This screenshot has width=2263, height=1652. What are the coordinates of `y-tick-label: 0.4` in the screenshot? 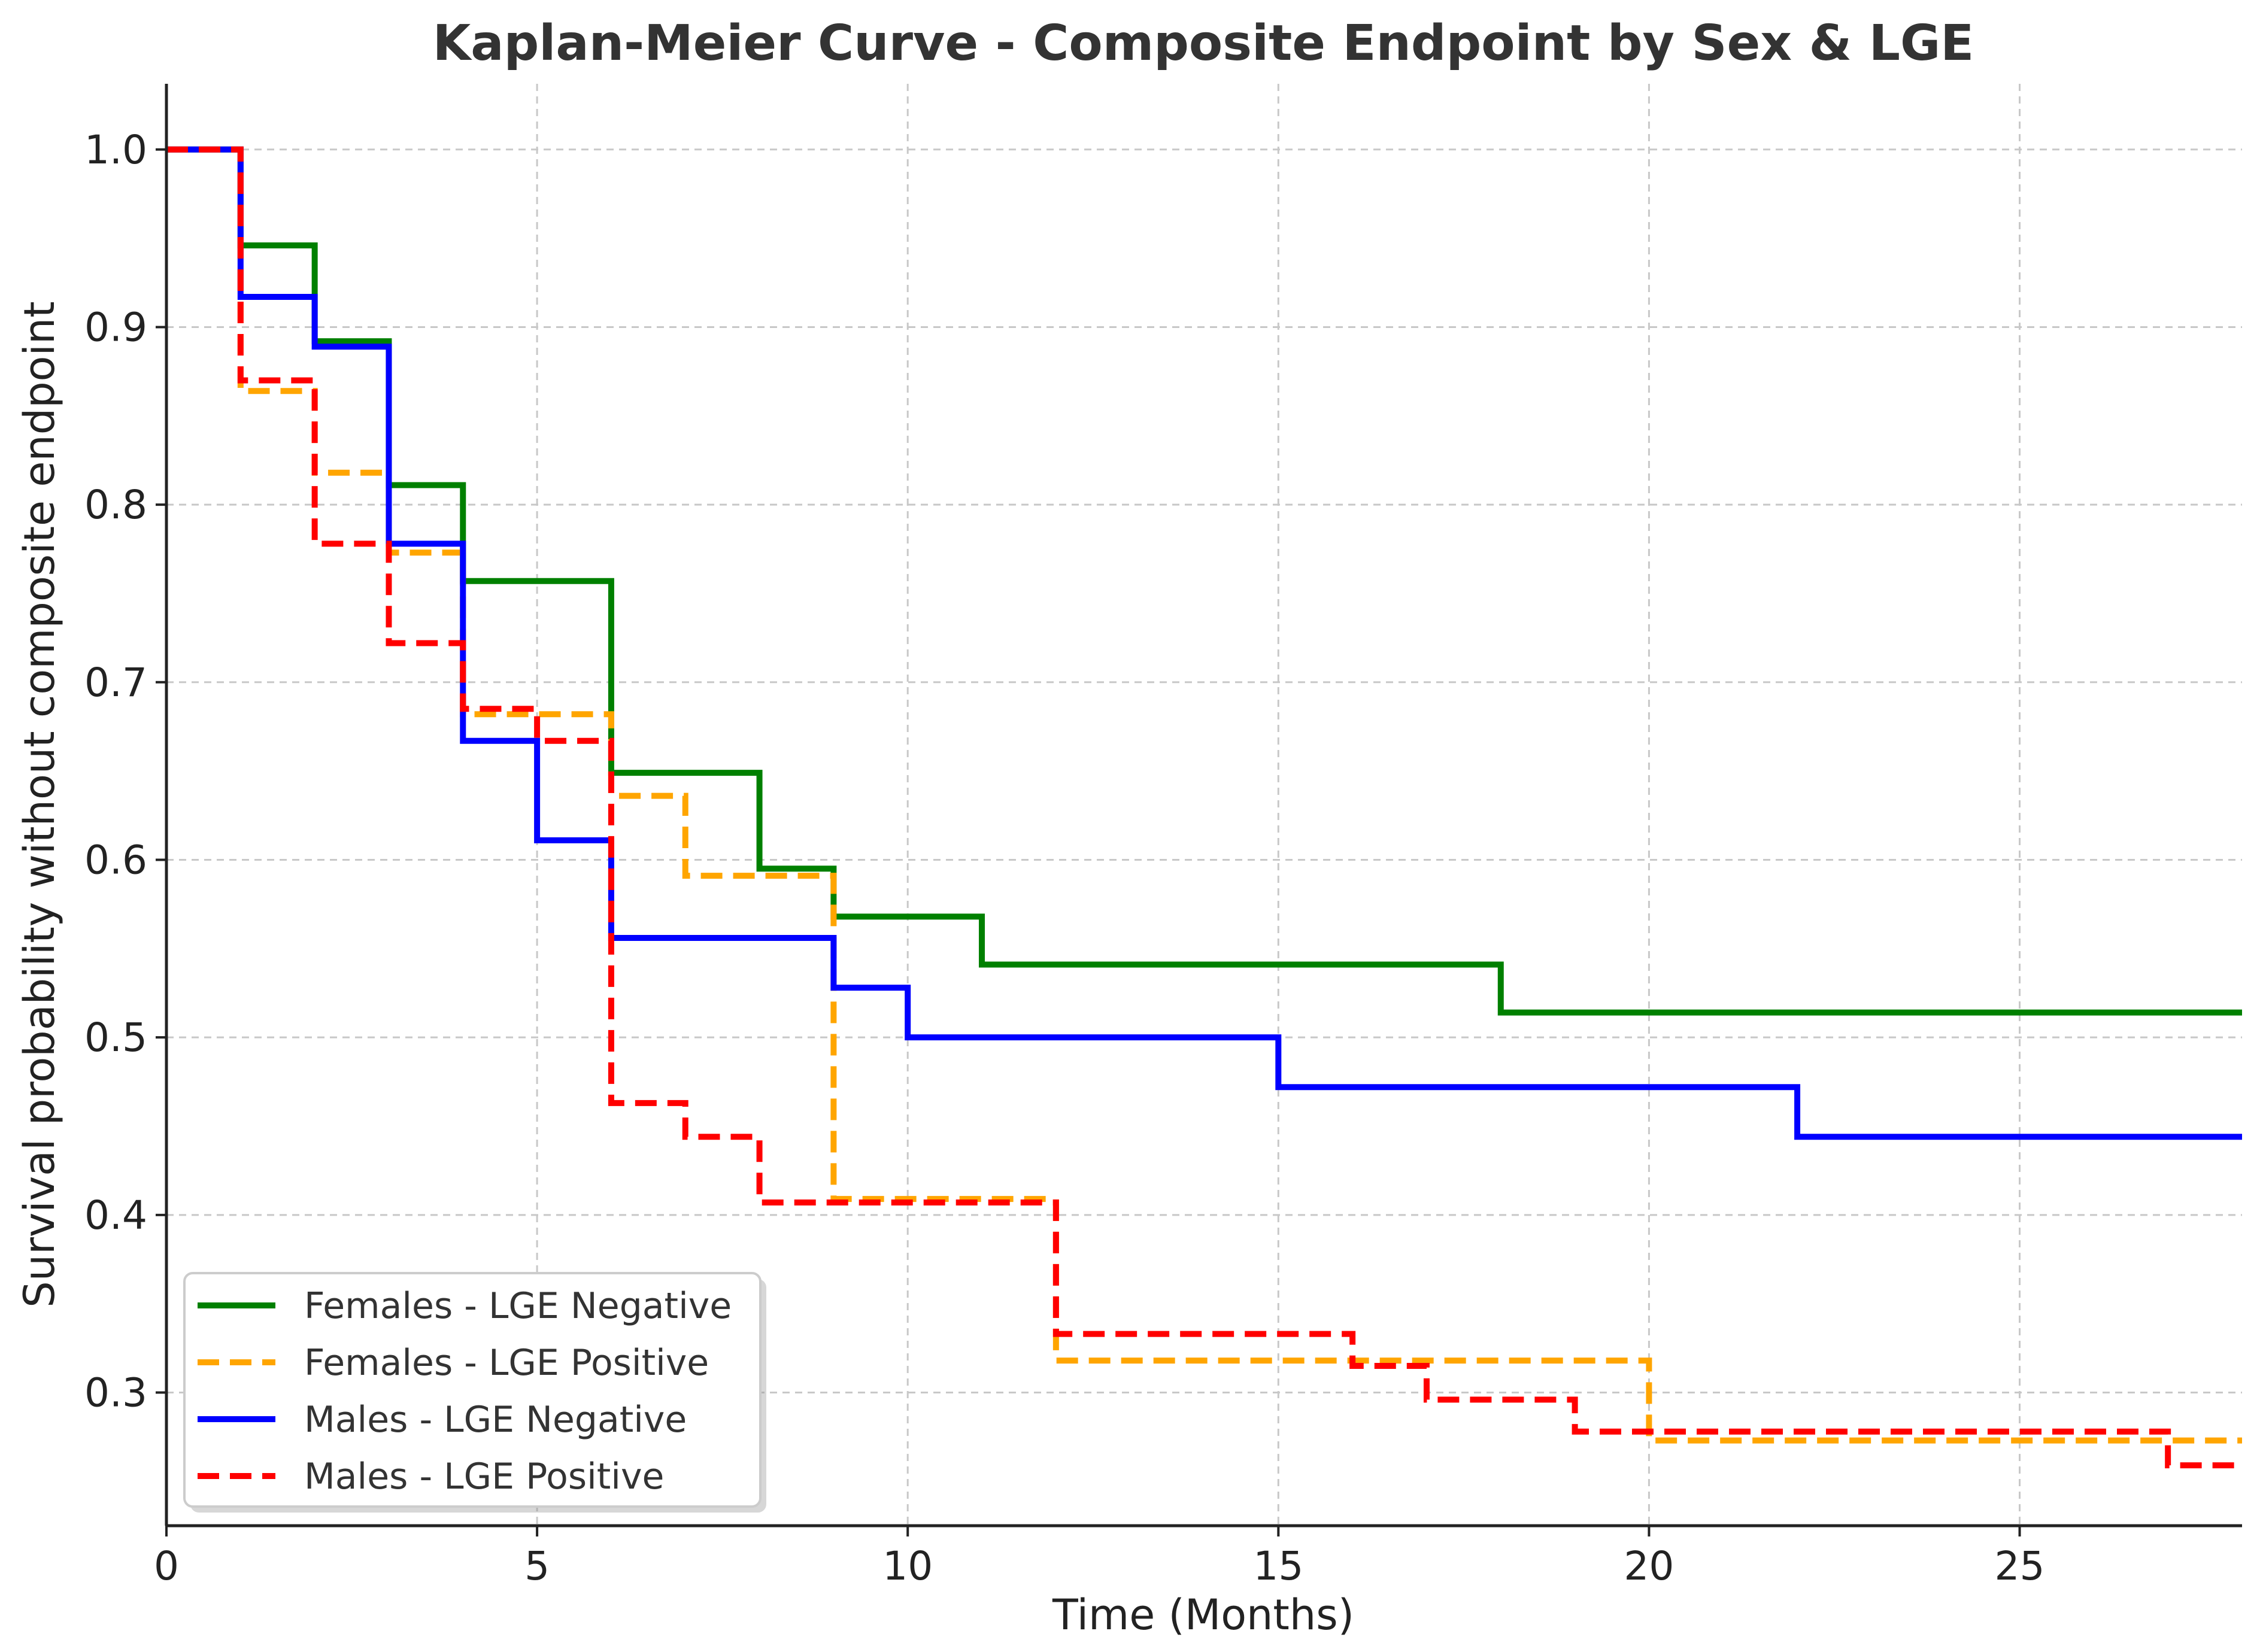 It's located at (115, 1215).